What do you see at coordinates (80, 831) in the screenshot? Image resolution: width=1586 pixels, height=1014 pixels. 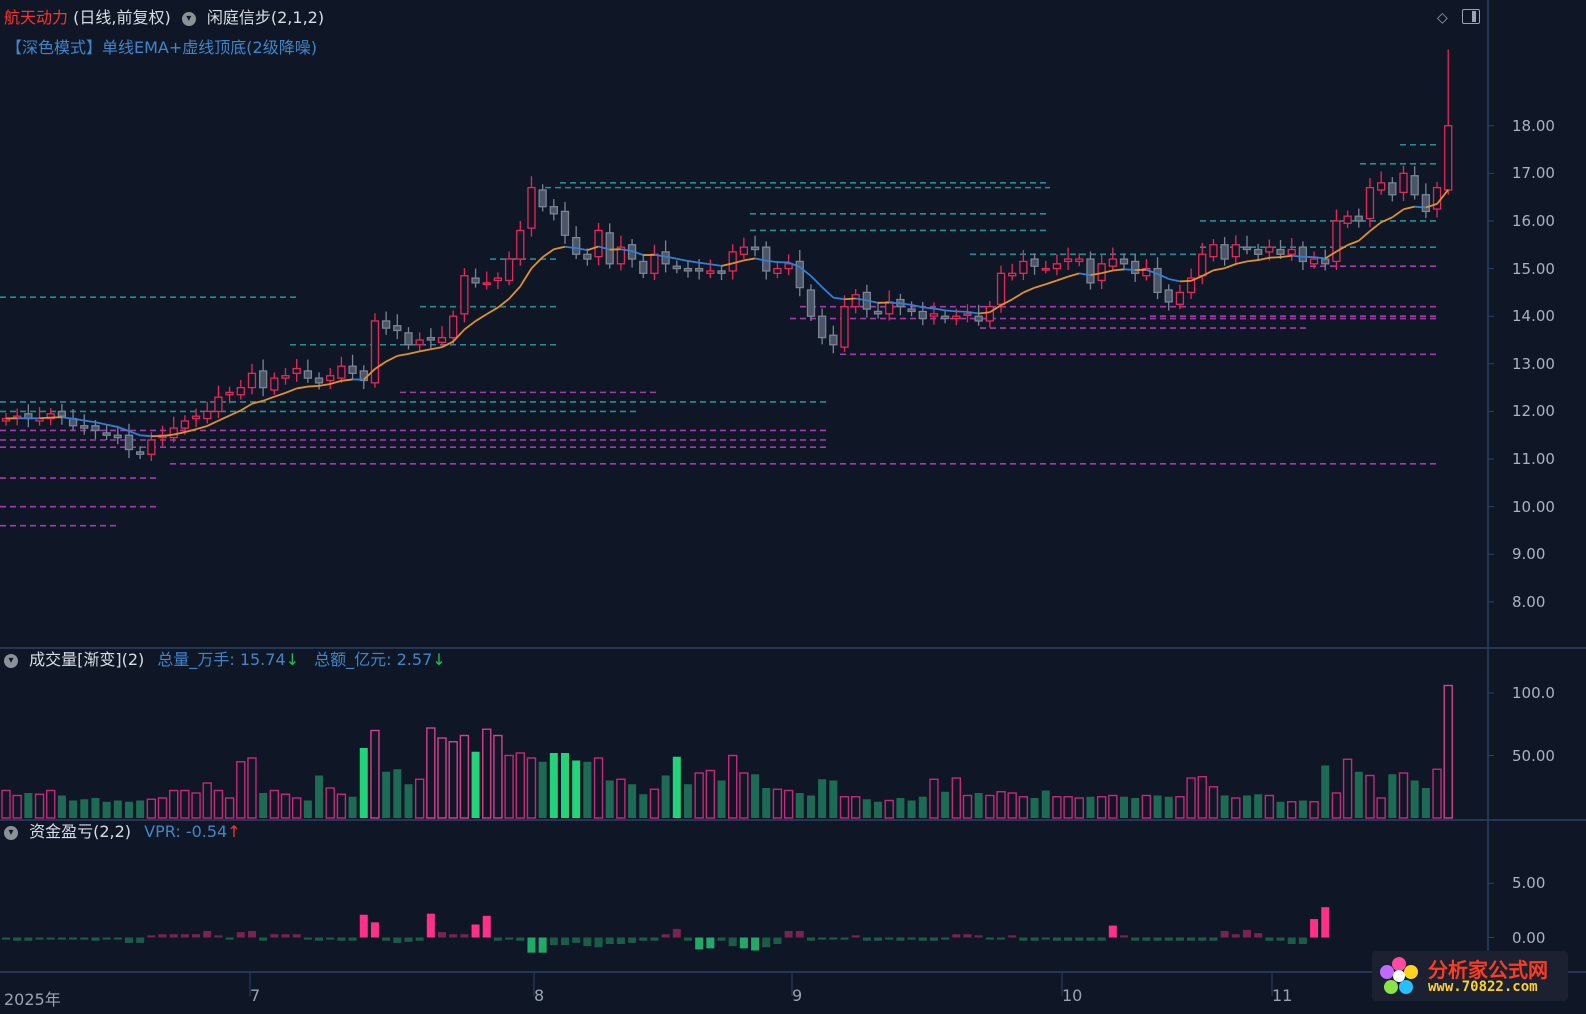 I see `vpr-title: 资金盈亏(2,2)` at bounding box center [80, 831].